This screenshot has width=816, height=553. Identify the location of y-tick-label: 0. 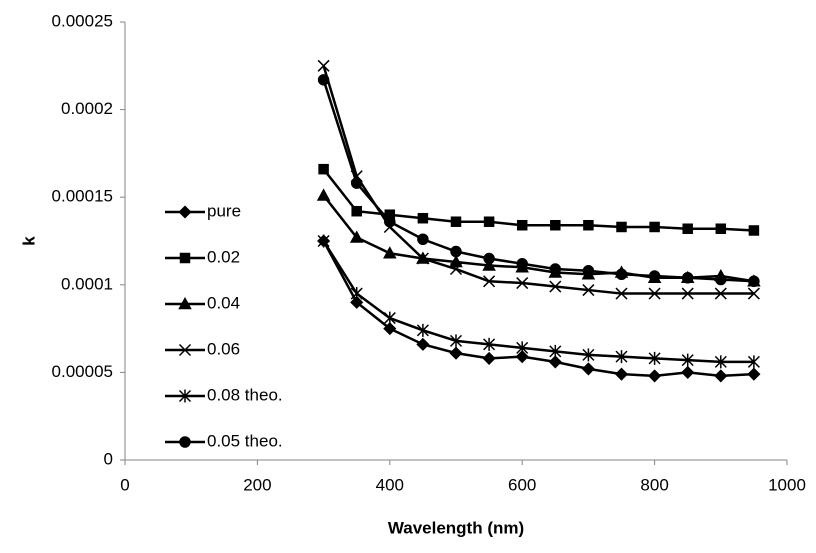
(108, 458).